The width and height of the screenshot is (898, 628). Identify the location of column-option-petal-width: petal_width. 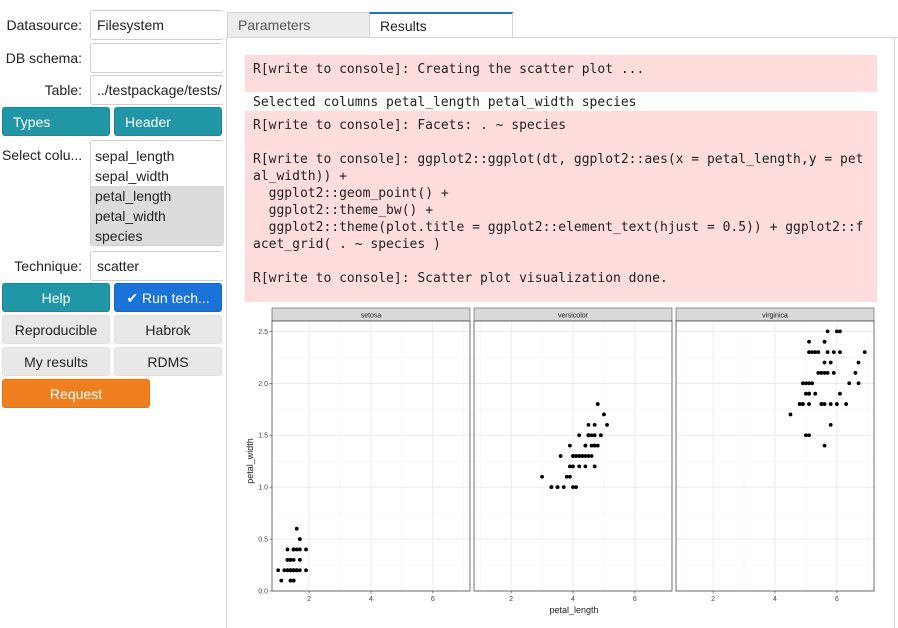
(157, 216).